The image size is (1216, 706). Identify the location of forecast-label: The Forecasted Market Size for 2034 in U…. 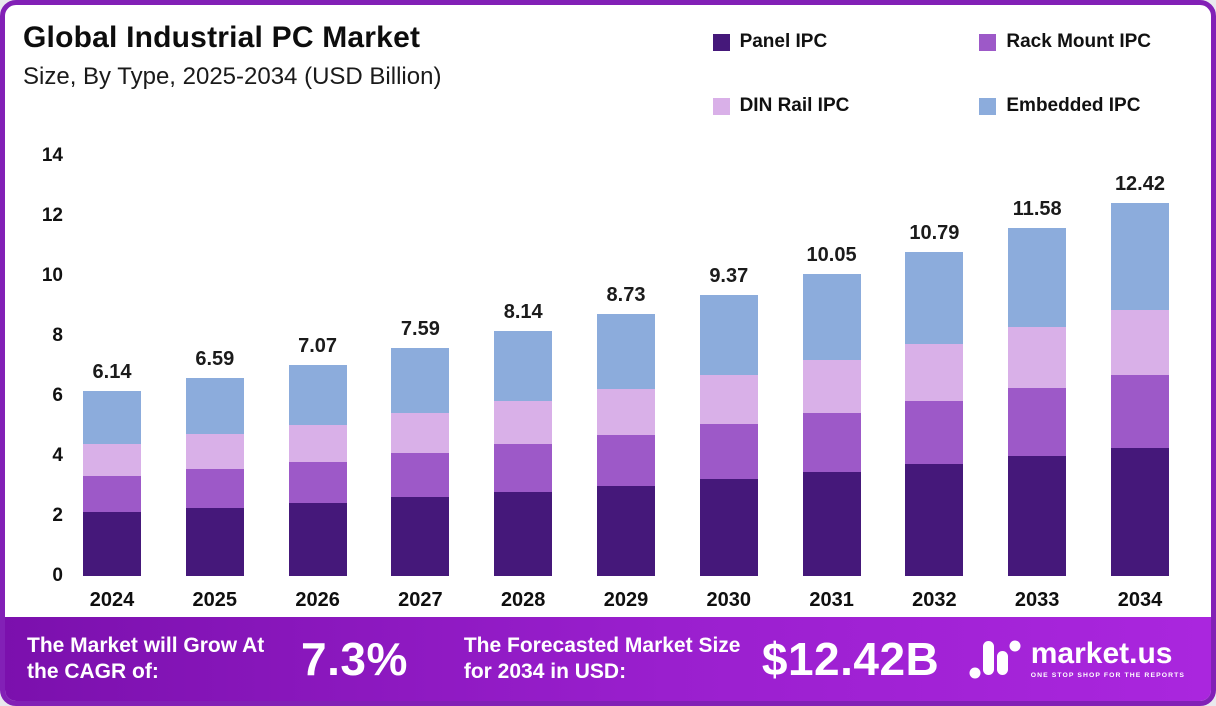
(602, 658).